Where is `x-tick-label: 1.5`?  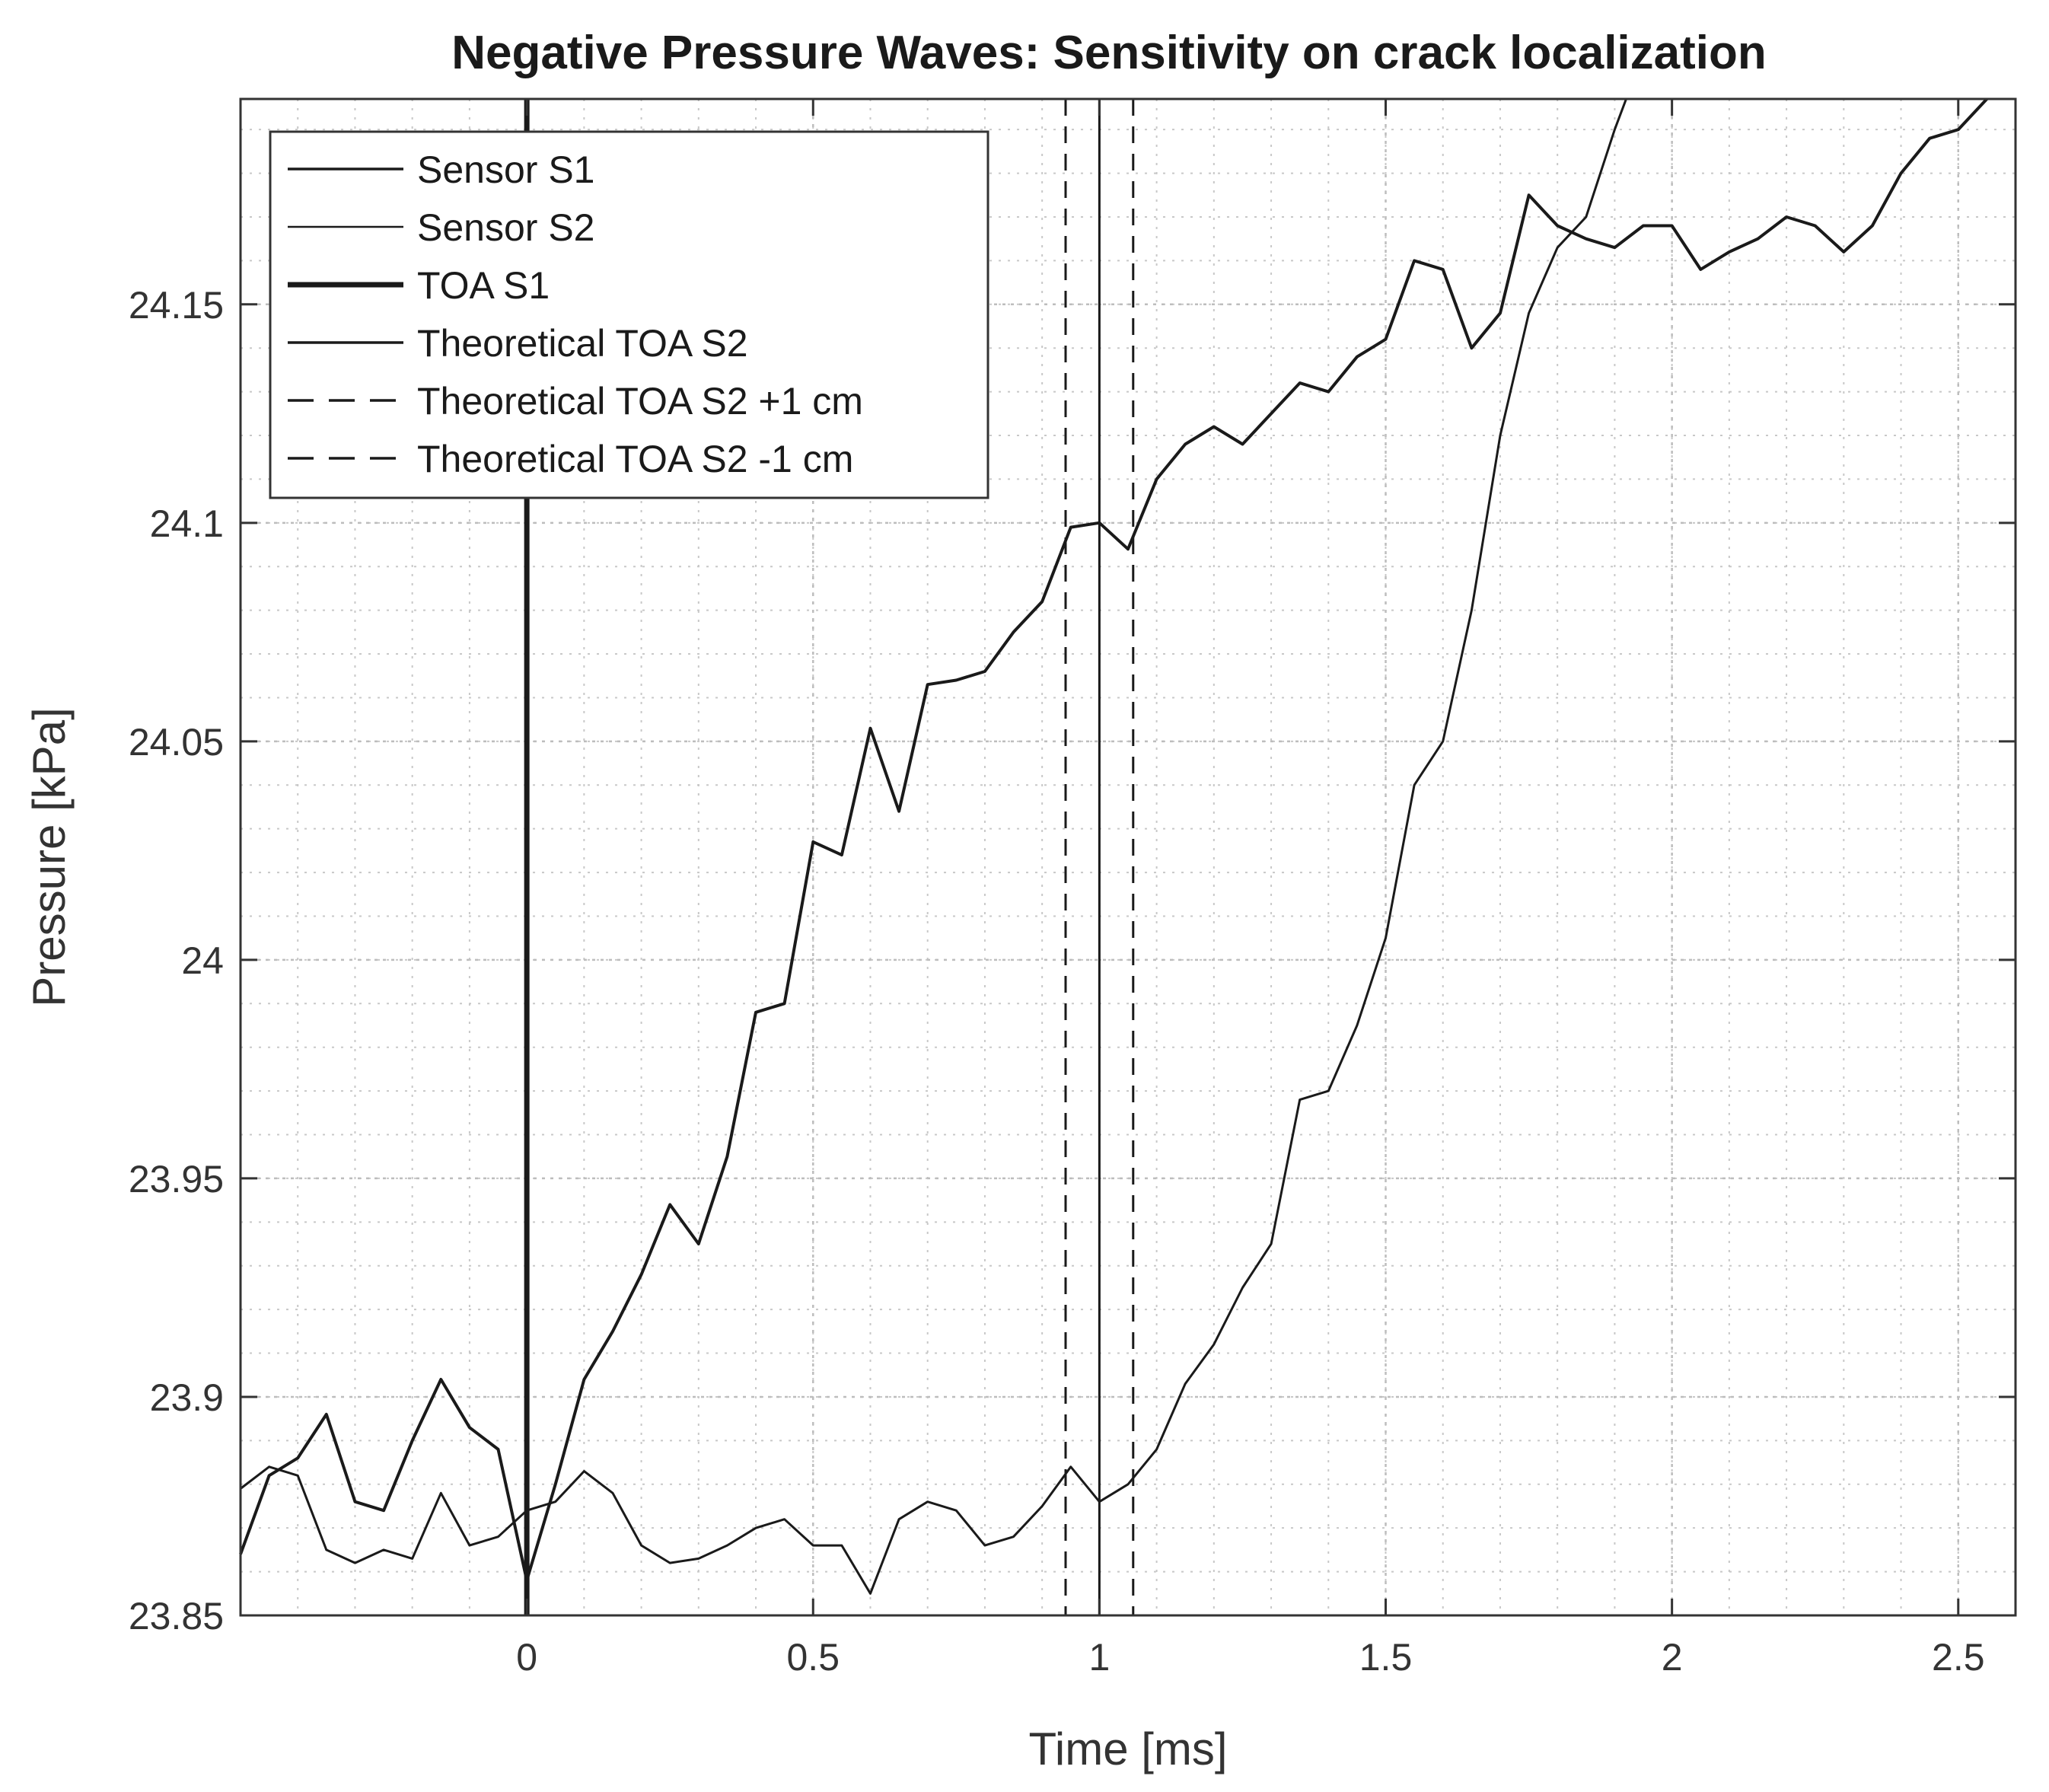 x-tick-label: 1.5 is located at coordinates (1386, 1657).